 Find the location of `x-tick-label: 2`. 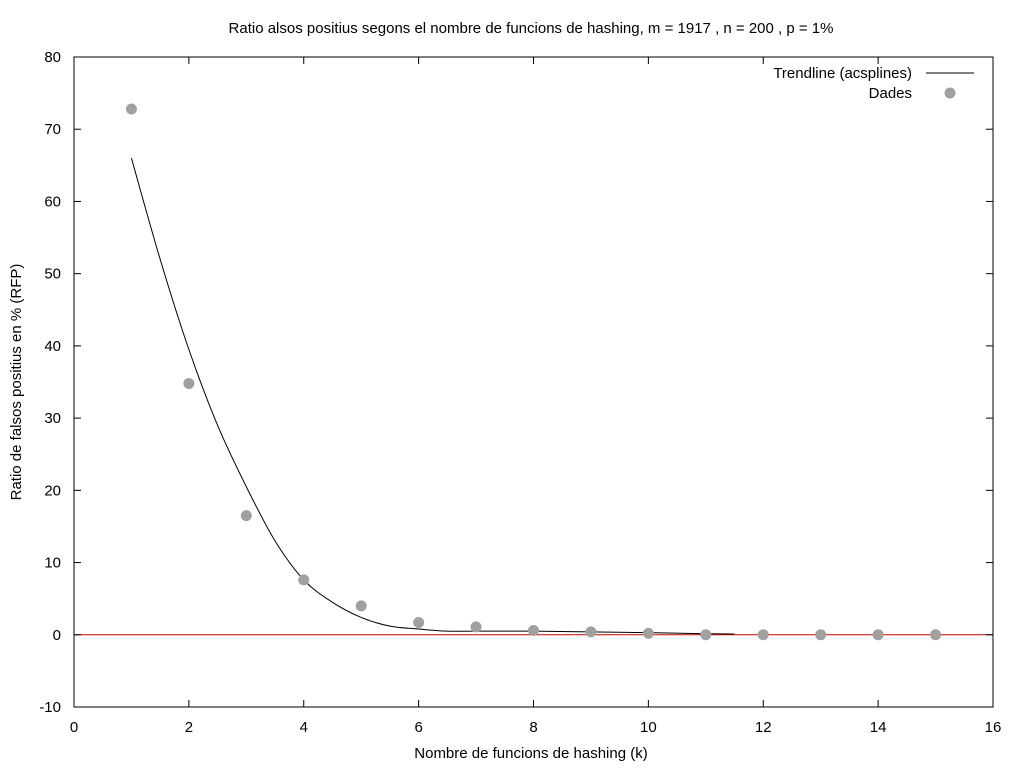

x-tick-label: 2 is located at coordinates (189, 727).